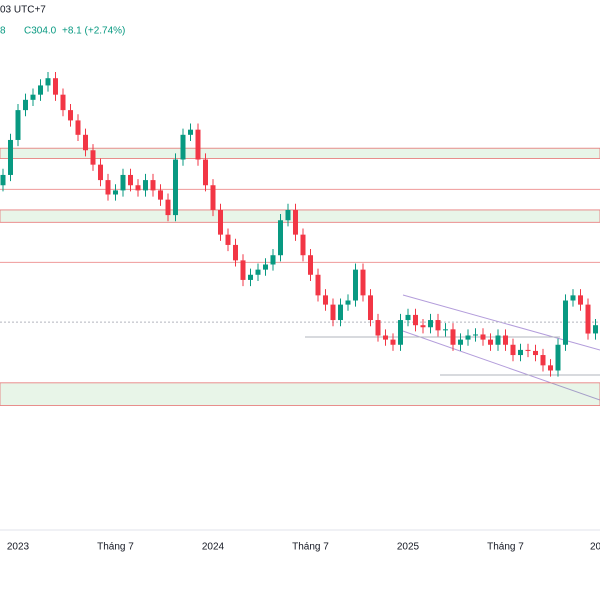  I want to click on x-tick-label: 2023, so click(18, 547).